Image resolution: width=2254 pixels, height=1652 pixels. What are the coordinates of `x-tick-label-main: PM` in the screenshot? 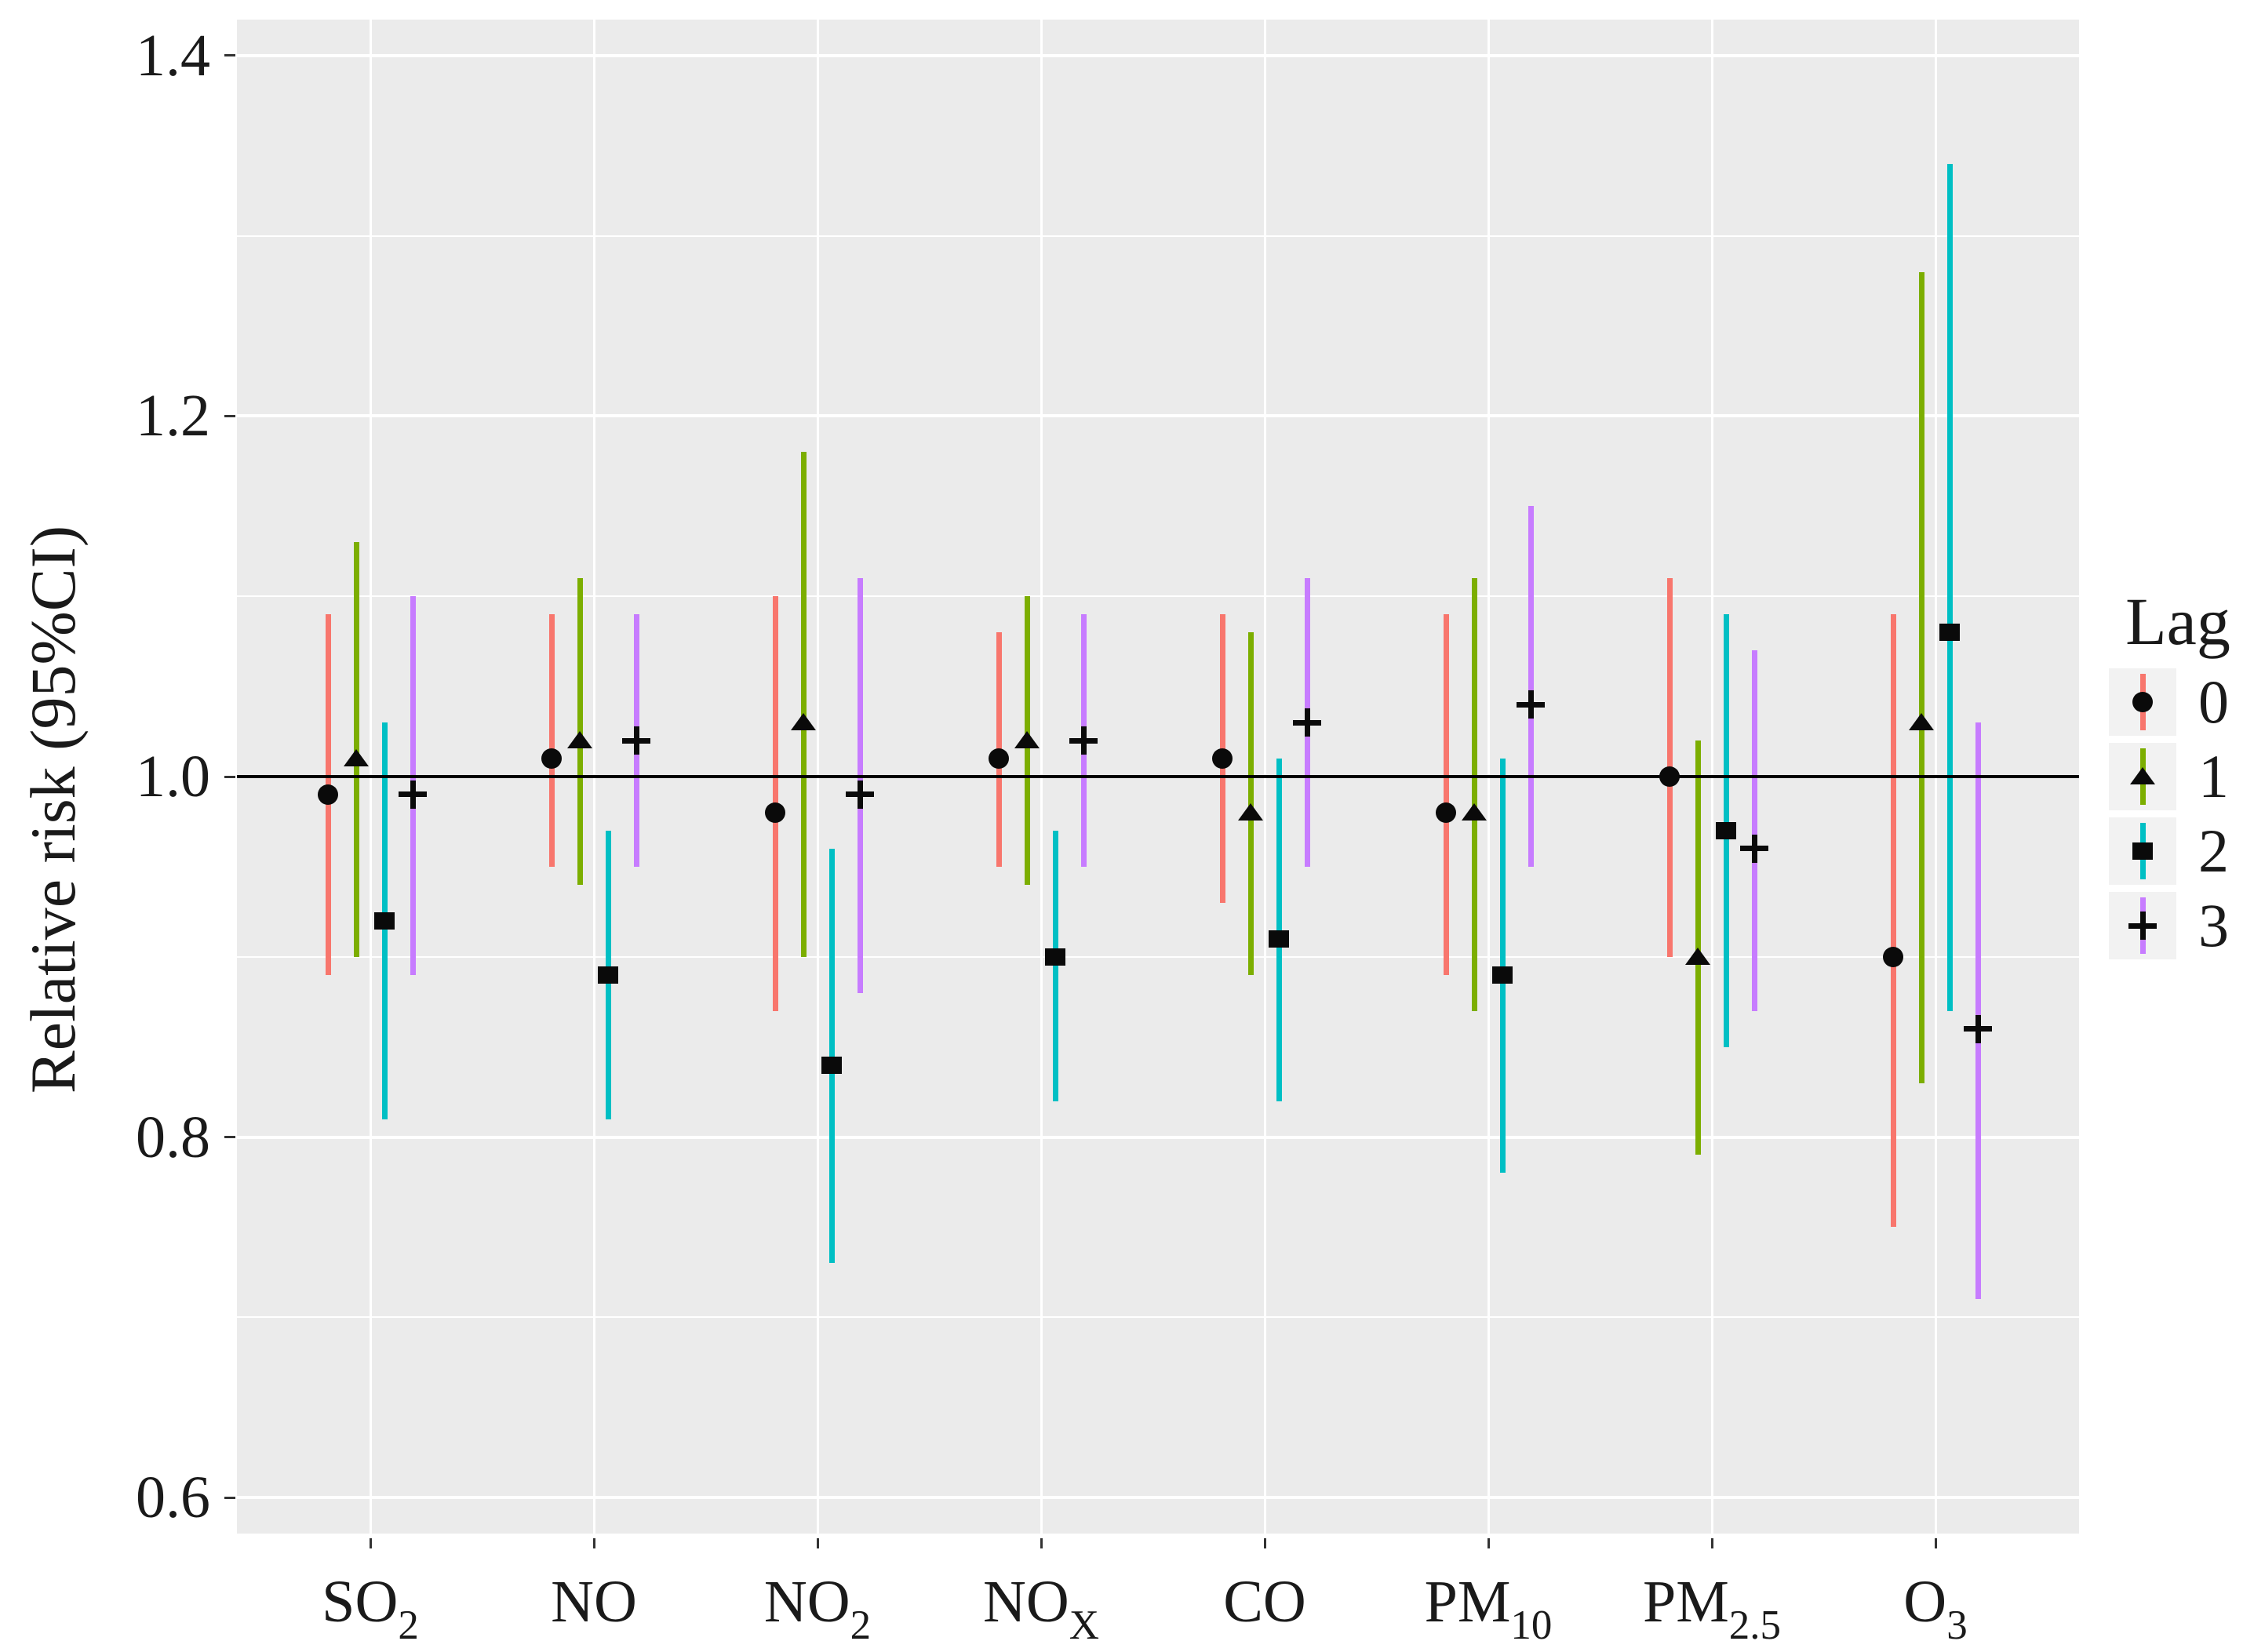 It's located at (1685, 1602).